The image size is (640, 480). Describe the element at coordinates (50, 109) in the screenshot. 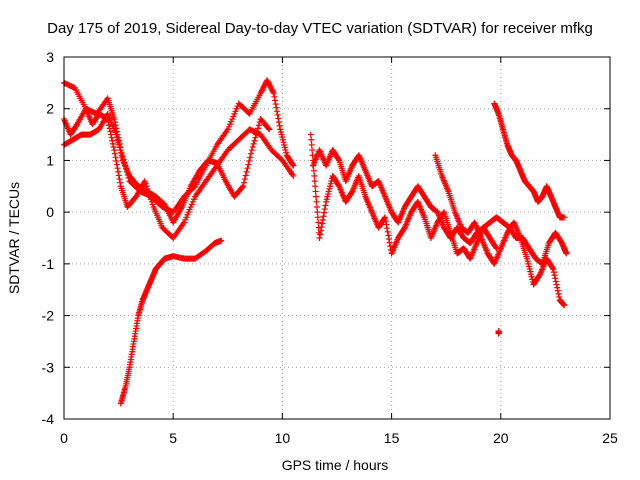

I see `y-tick-label: 2` at that location.